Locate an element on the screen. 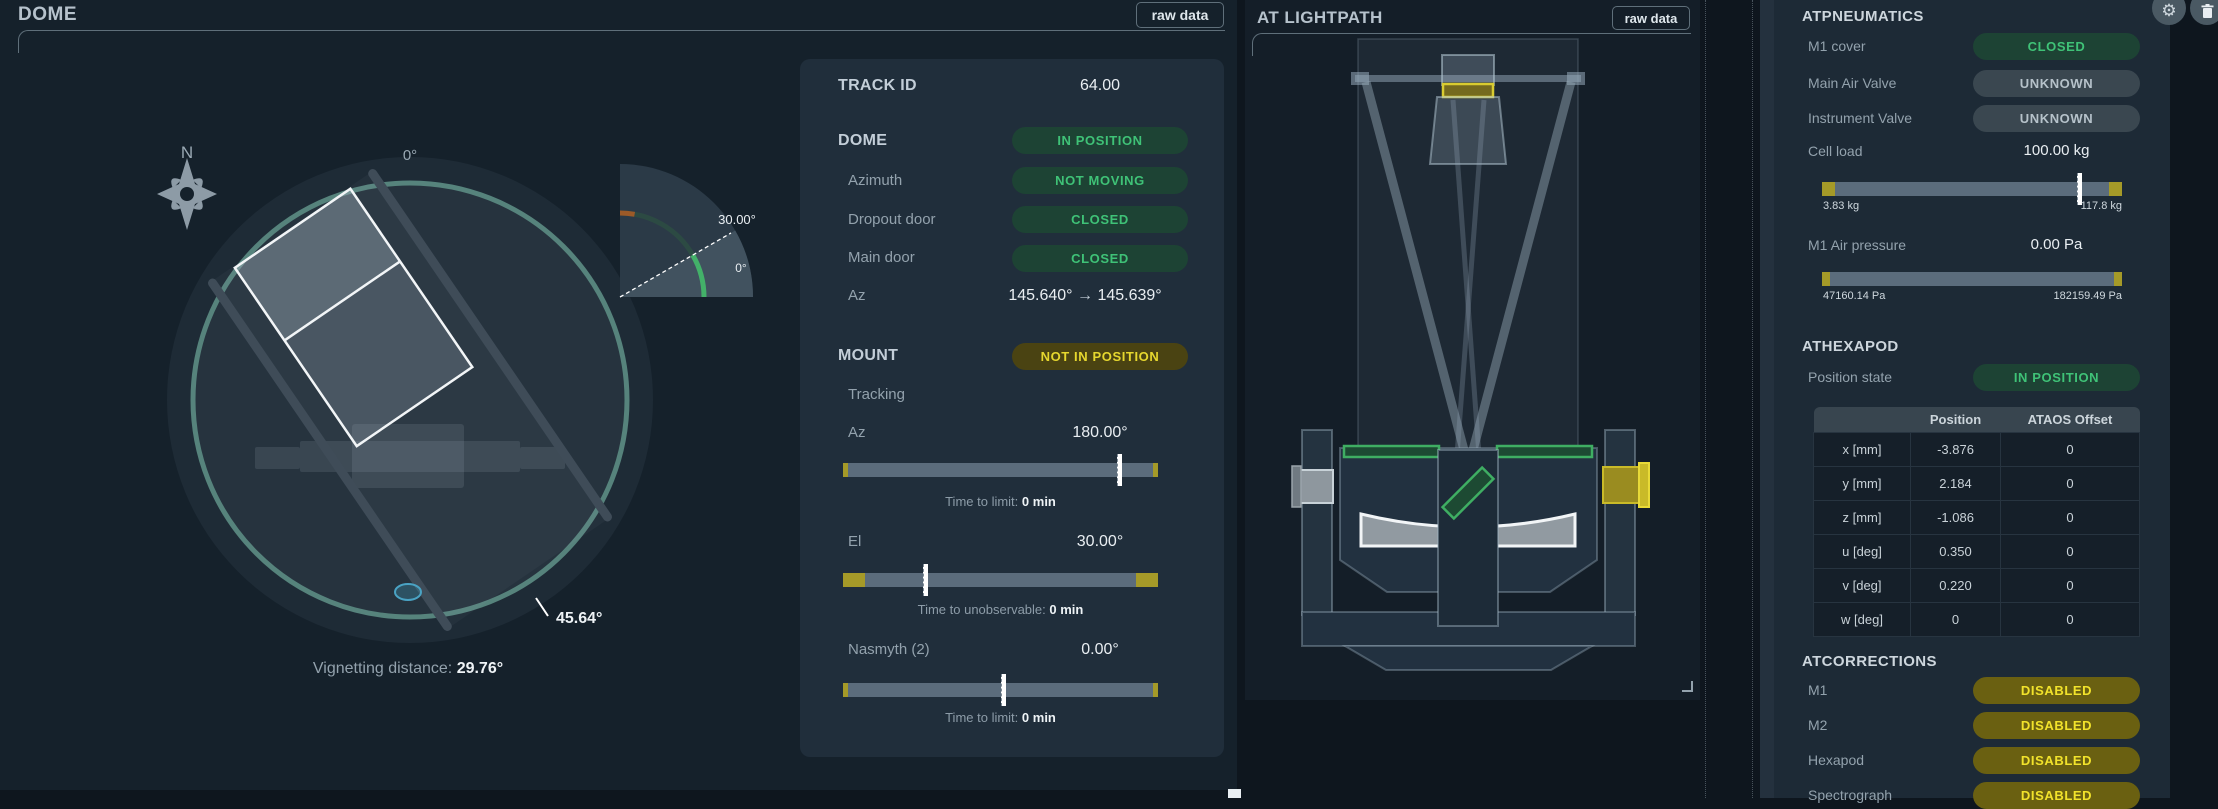  gear-icon: ⚙ is located at coordinates (2169, 10).